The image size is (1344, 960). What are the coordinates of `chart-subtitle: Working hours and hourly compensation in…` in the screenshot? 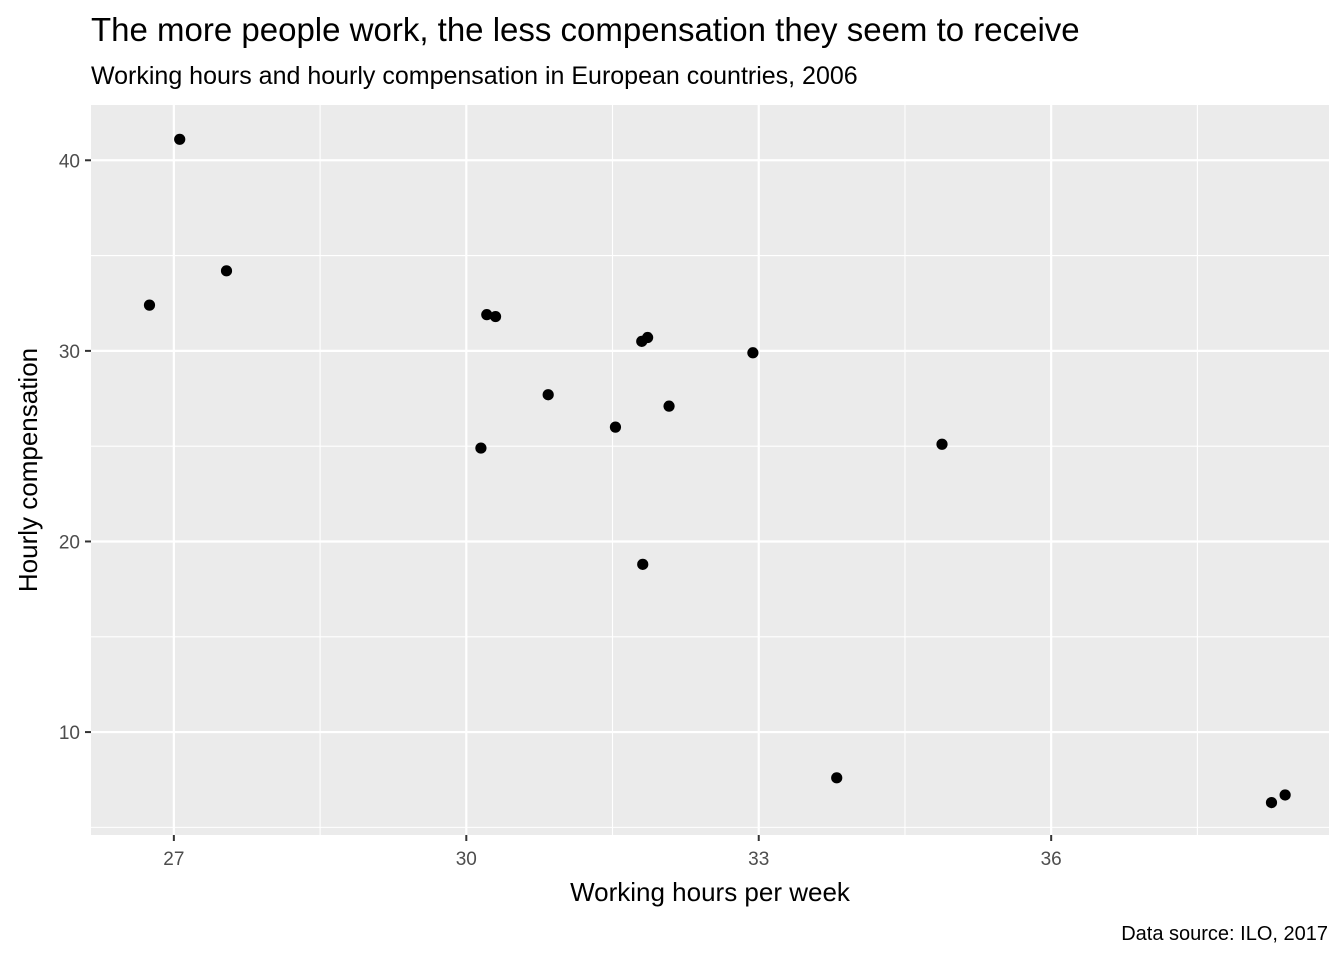 It's located at (474, 76).